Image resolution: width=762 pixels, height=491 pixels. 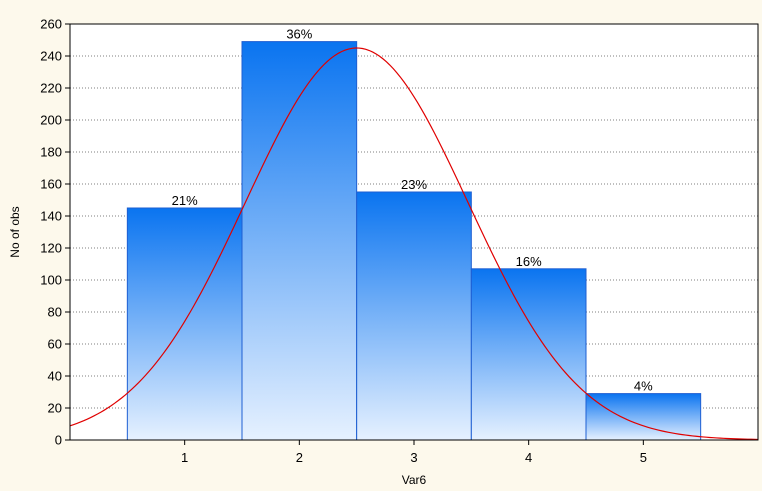 What do you see at coordinates (58, 440) in the screenshot?
I see `y-tick-label: 0` at bounding box center [58, 440].